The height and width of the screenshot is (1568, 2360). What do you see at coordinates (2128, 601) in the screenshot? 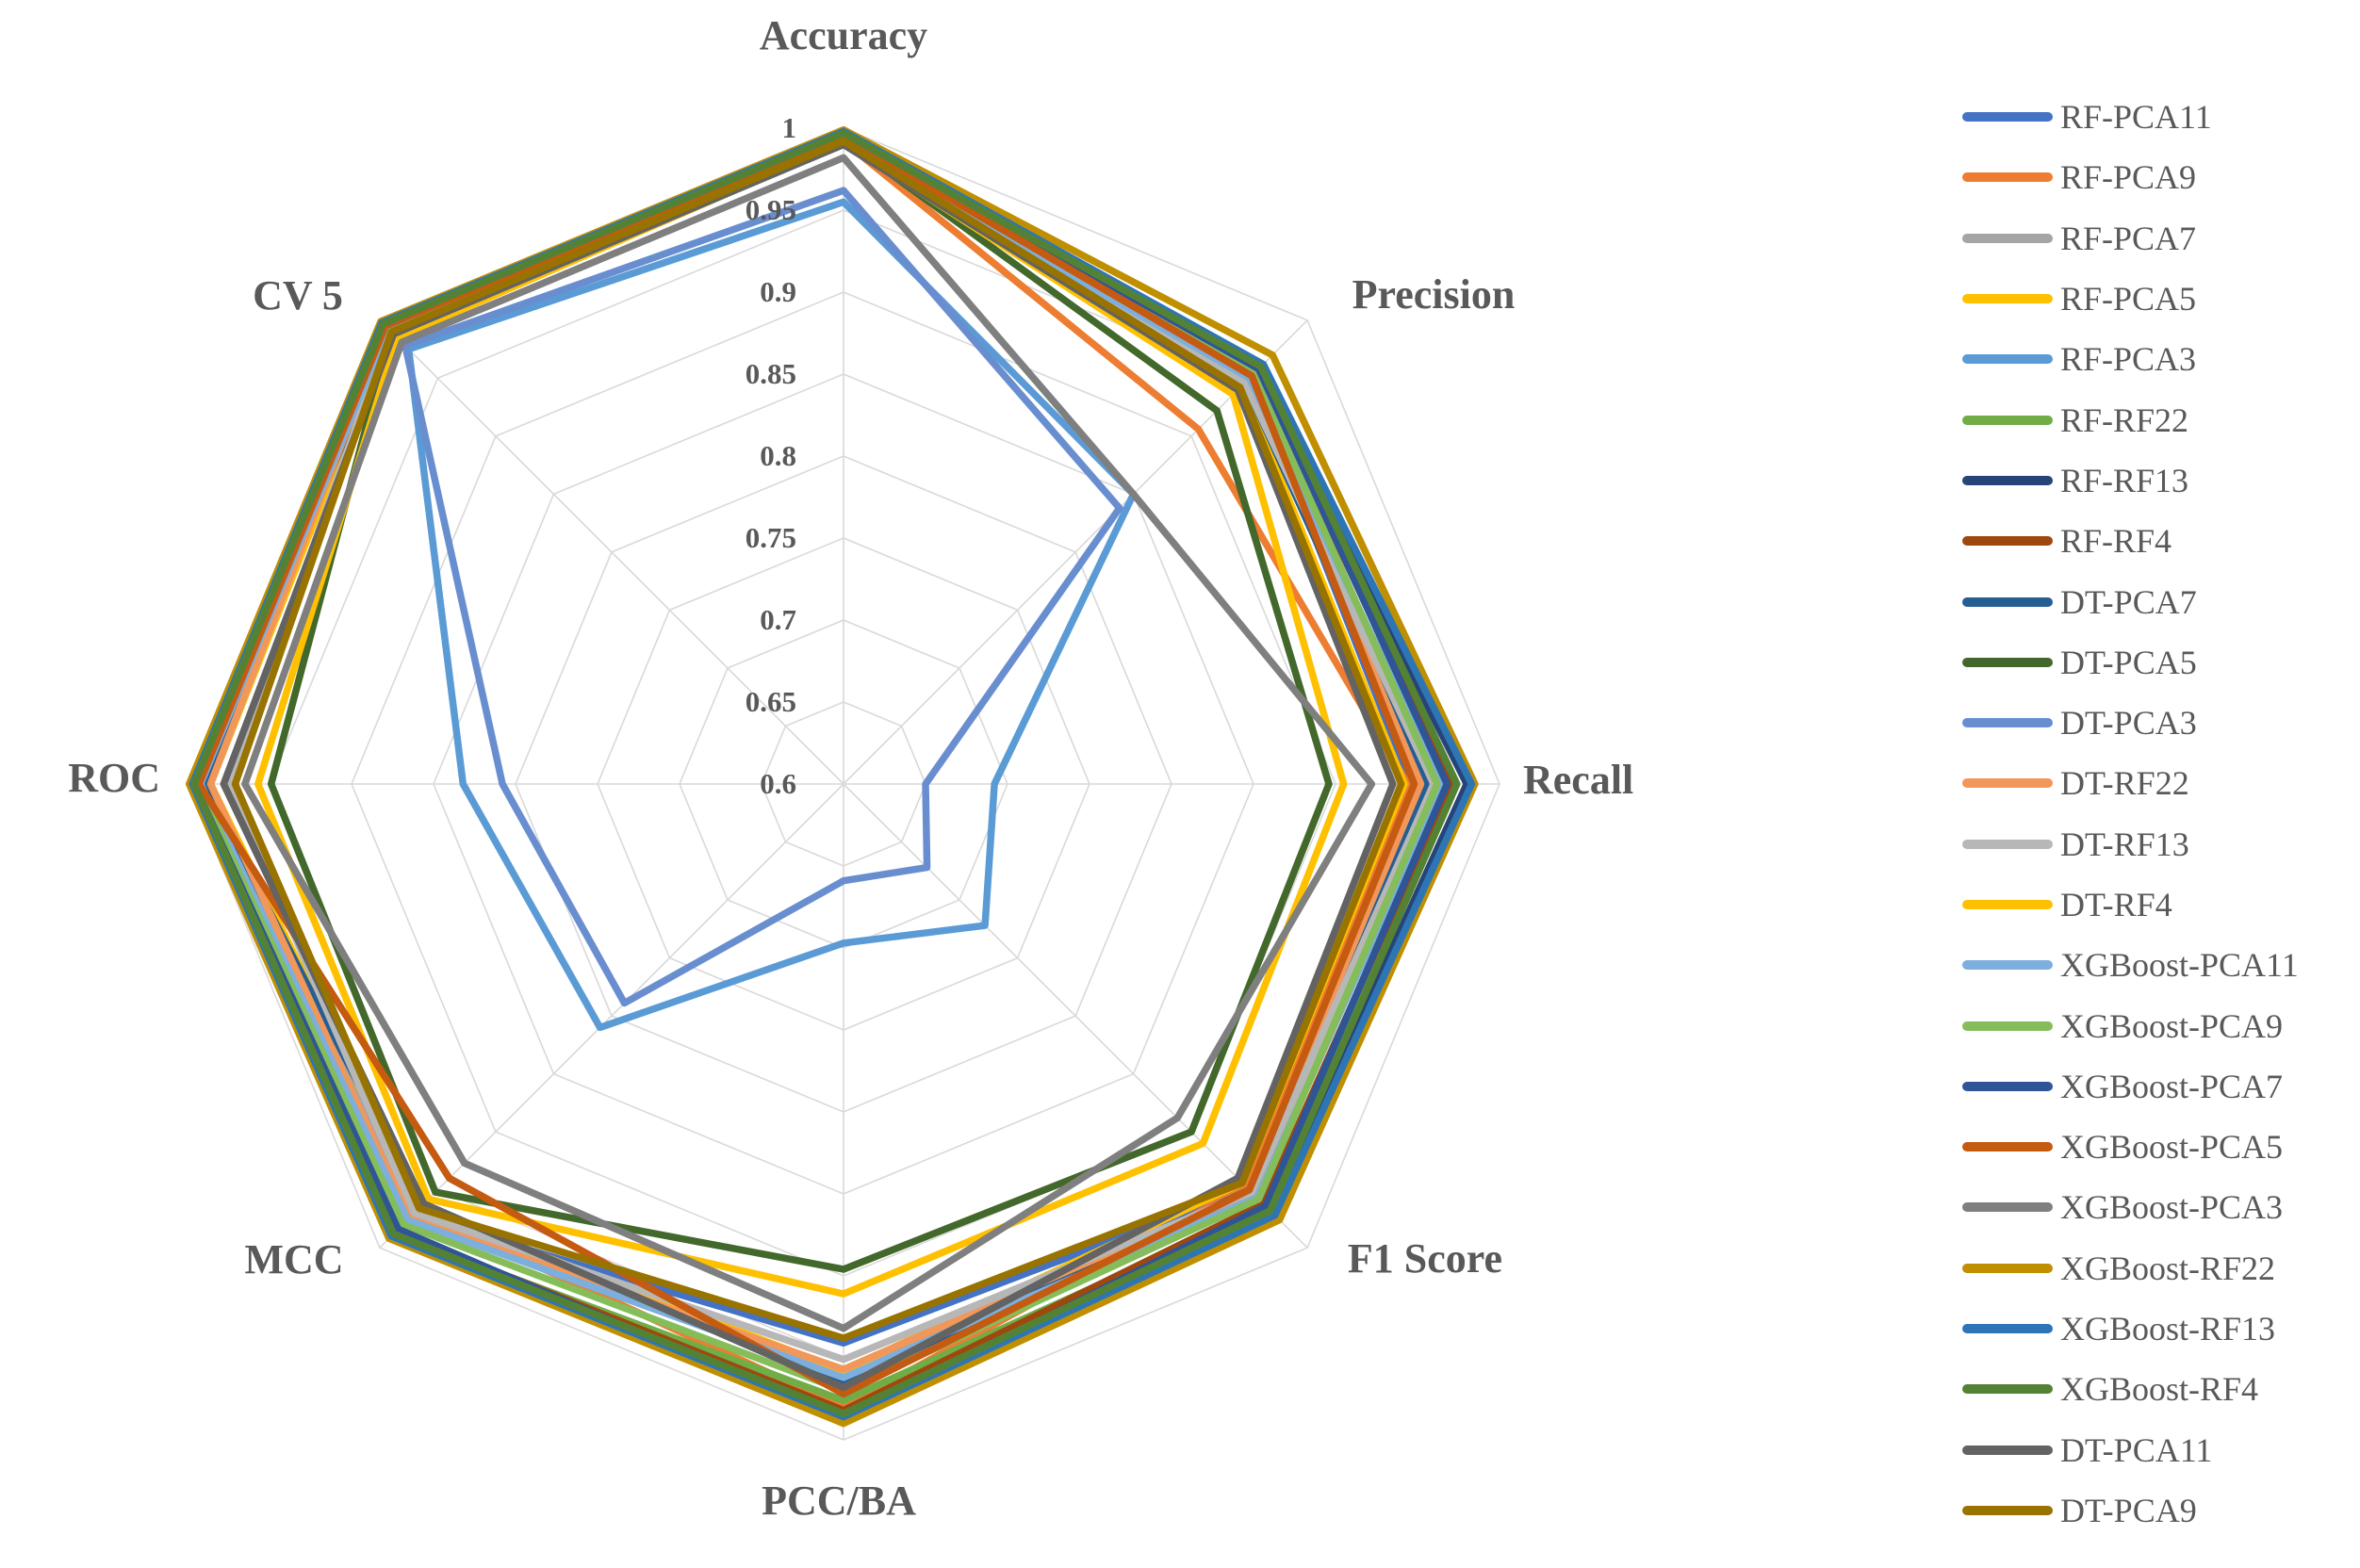
I see `legend-label: DT-PCA7` at bounding box center [2128, 601].